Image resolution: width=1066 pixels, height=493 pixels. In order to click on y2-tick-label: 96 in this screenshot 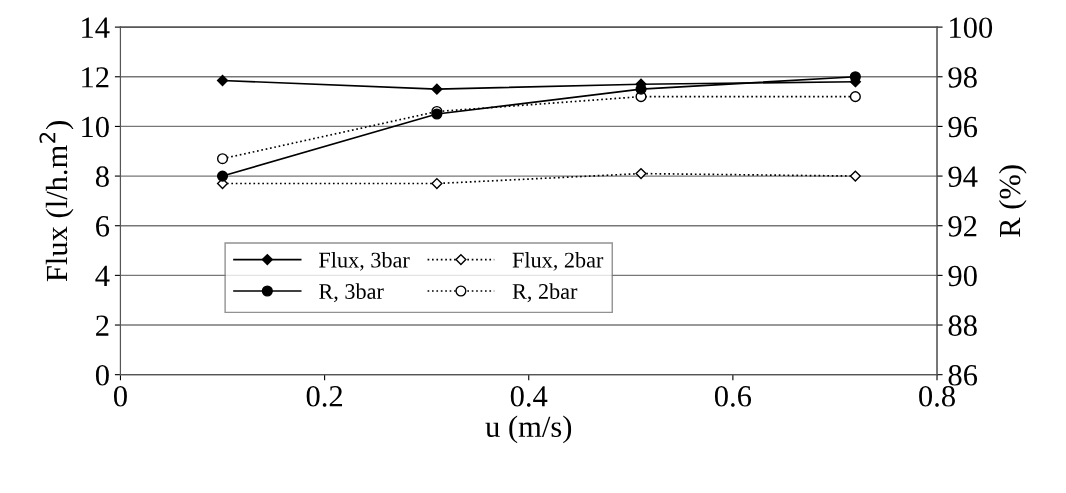, I will do `click(963, 127)`.